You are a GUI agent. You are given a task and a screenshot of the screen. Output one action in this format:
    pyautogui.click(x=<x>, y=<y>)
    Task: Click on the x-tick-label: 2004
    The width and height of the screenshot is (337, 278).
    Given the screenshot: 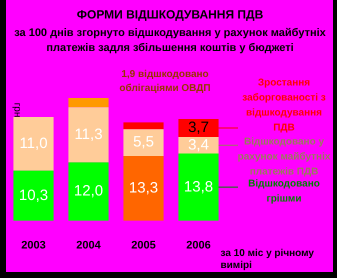 What is the action you would take?
    pyautogui.click(x=89, y=245)
    